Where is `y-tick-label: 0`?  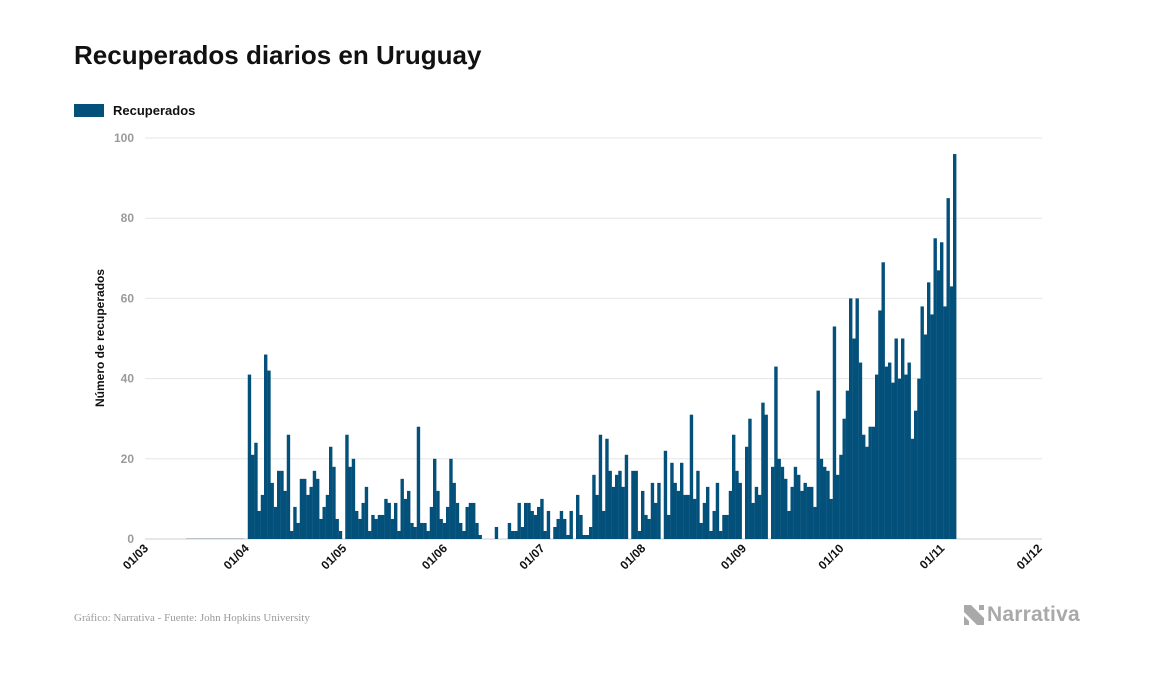
y-tick-label: 0 is located at coordinates (130, 539).